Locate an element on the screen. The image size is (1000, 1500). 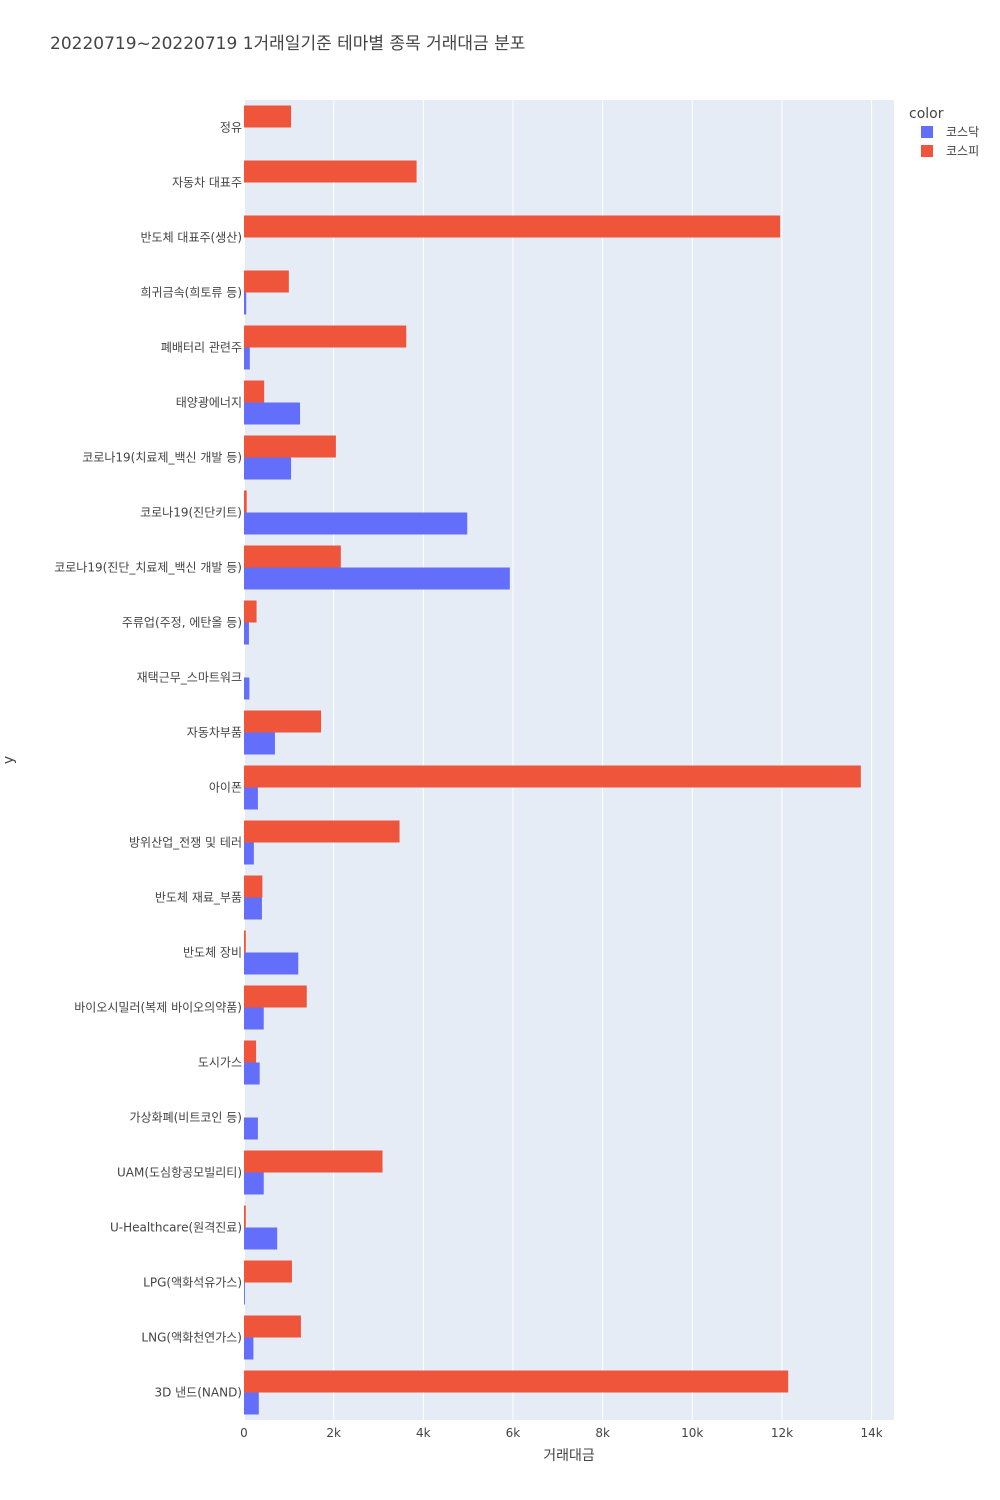
y-tick-label: 바이오시밀러(복제 바이오의약품) is located at coordinates (158, 1007).